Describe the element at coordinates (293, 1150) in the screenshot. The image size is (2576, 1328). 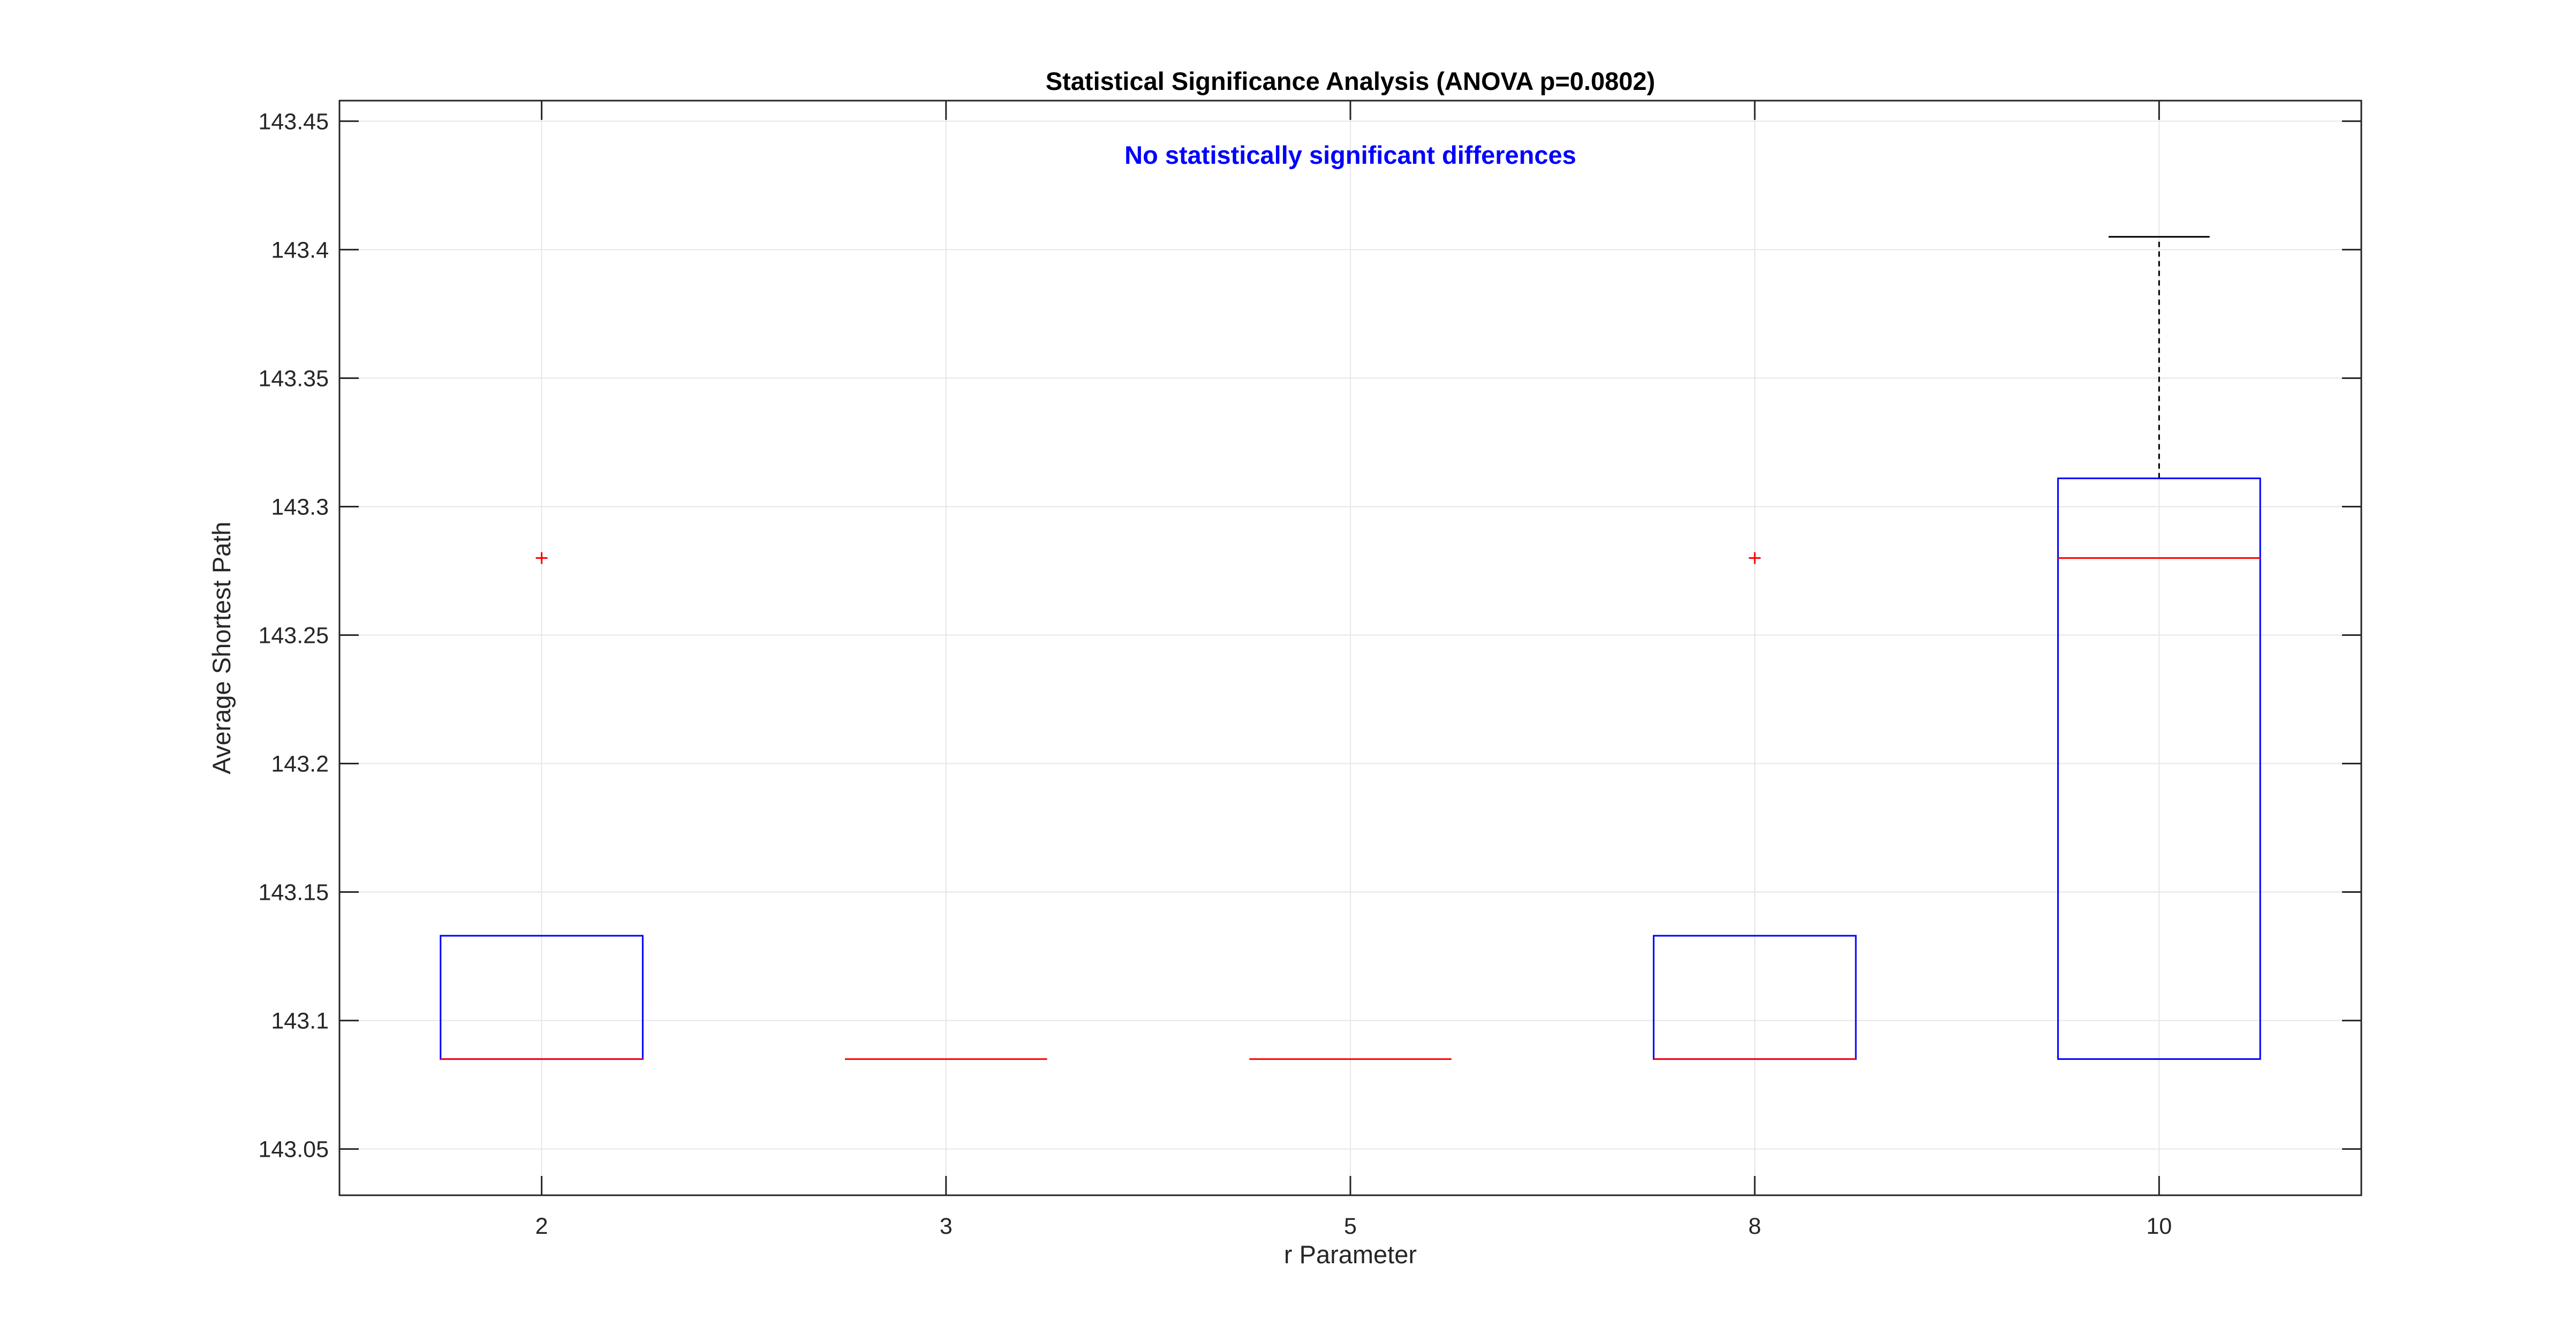
I see `y-tick-label: 143.05` at that location.